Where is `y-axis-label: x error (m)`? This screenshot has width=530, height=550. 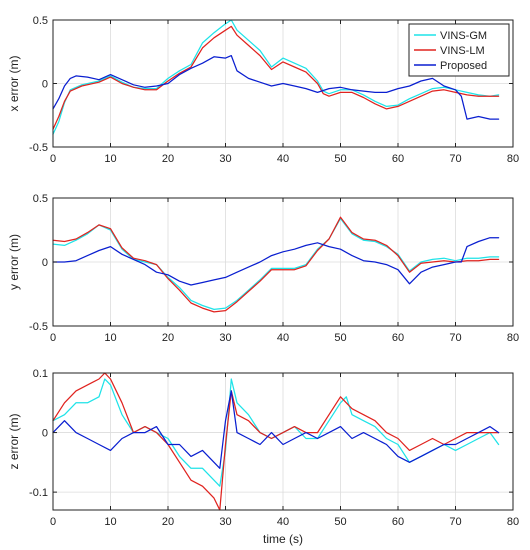
y-axis-label: x error (m) is located at coordinates (14, 84).